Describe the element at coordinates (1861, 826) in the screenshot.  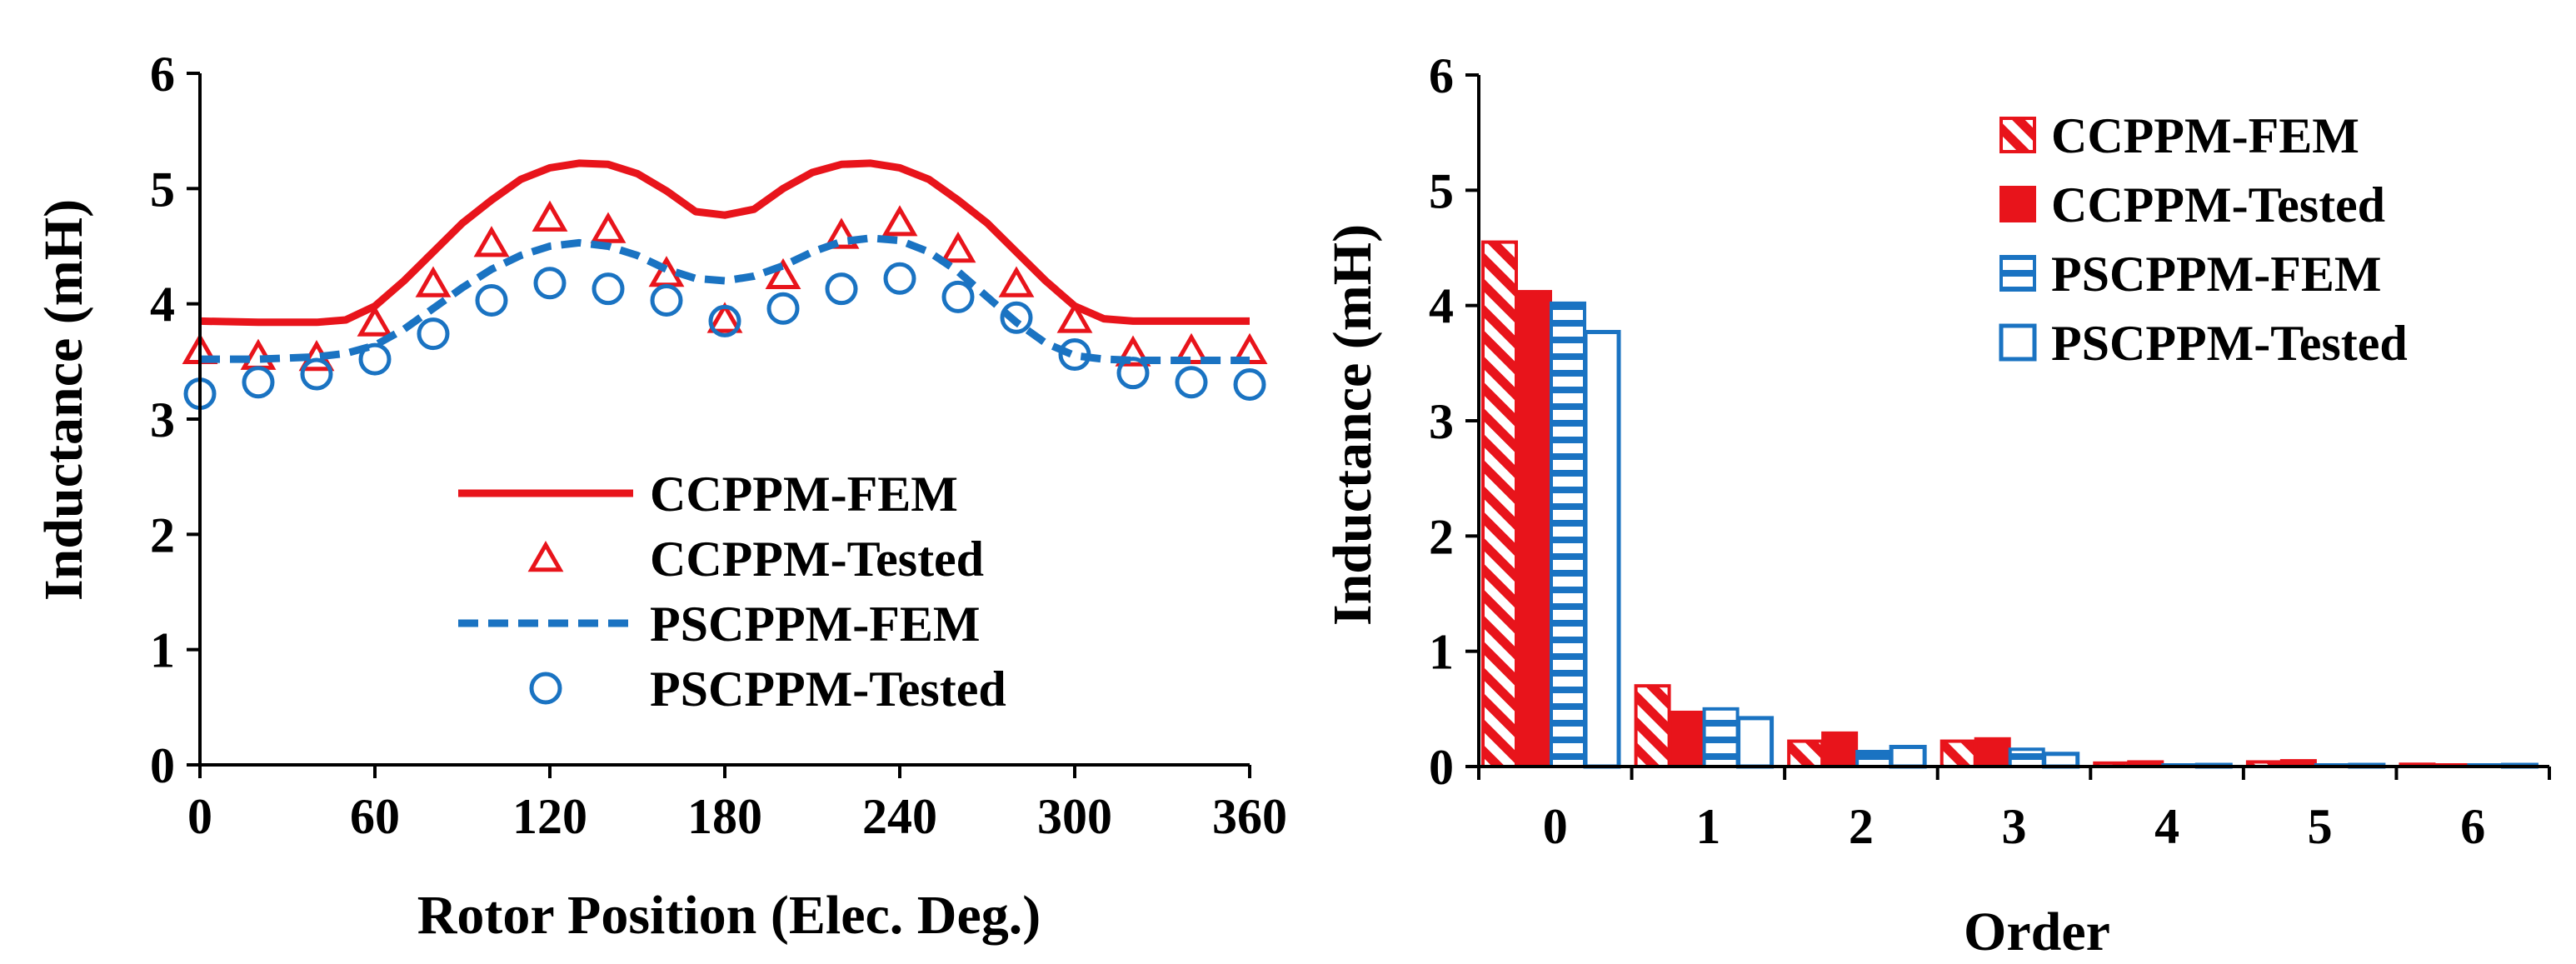
I see `right-x-tick-label: 2` at that location.